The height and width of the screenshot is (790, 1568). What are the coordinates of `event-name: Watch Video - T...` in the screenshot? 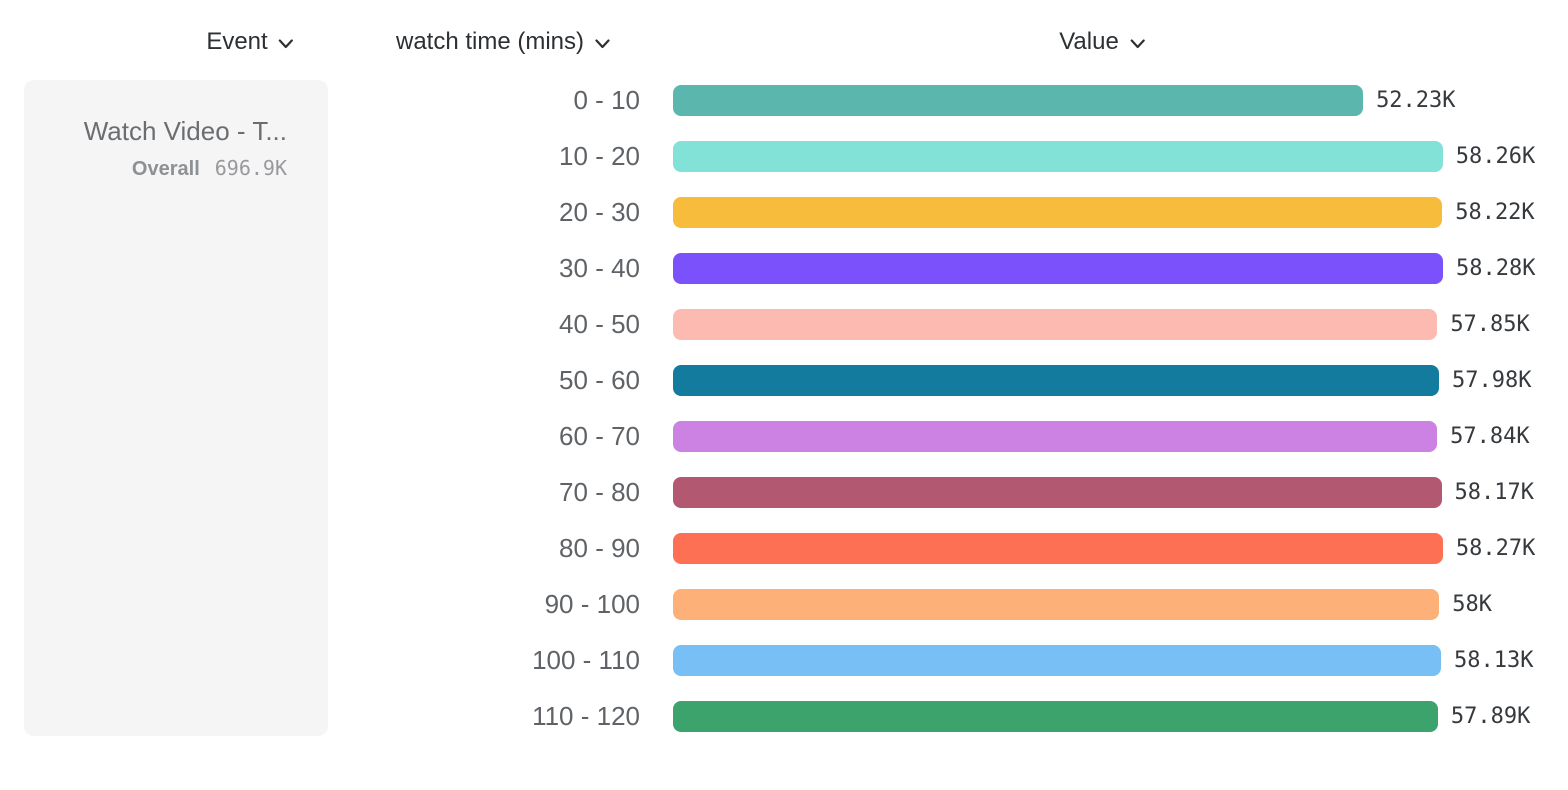 It's located at (185, 131).